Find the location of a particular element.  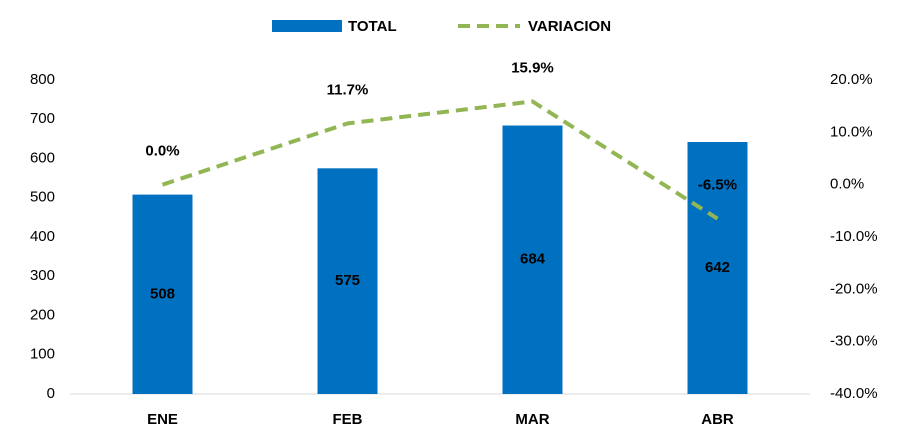

y2-tick-label: 0.0% is located at coordinates (847, 184).